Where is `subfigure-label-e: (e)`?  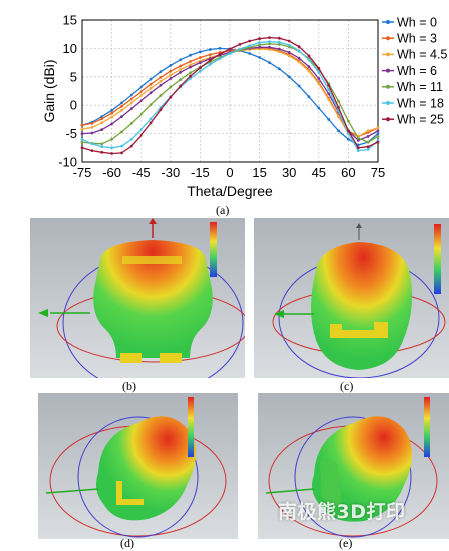
subfigure-label-e: (e) is located at coordinates (346, 543).